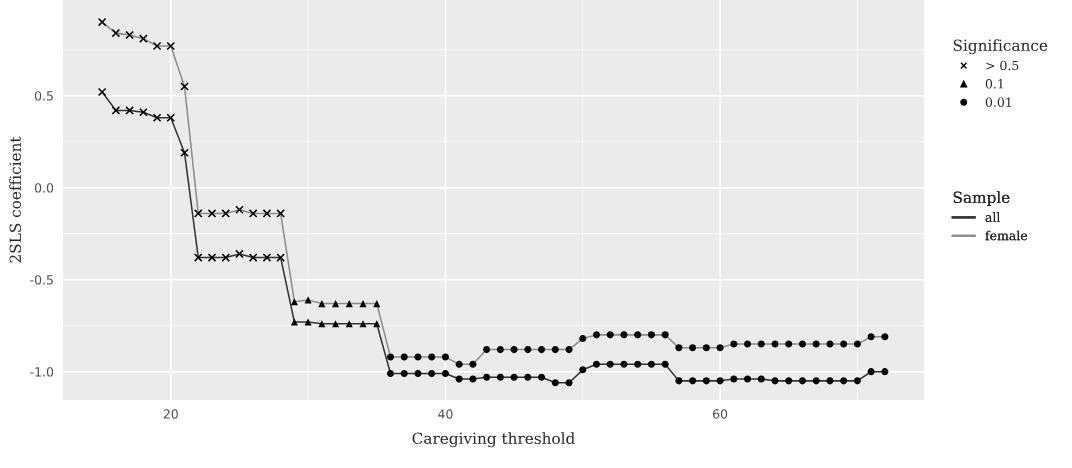 The image size is (1072, 468). Describe the element at coordinates (493, 440) in the screenshot. I see `x-axis-title: Caregiving threshold` at that location.